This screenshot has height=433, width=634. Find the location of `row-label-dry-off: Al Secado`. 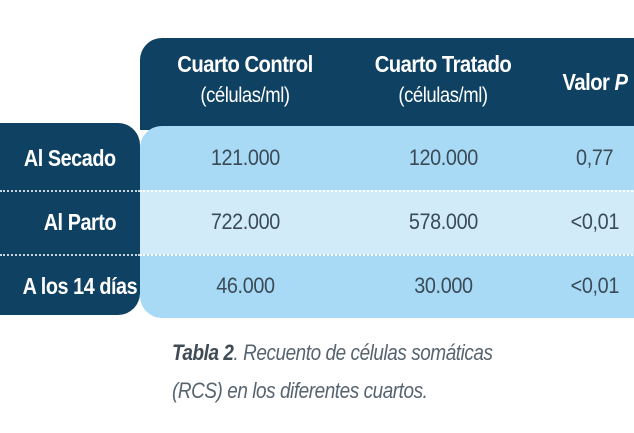

row-label-dry-off: Al Secado is located at coordinates (70, 158).